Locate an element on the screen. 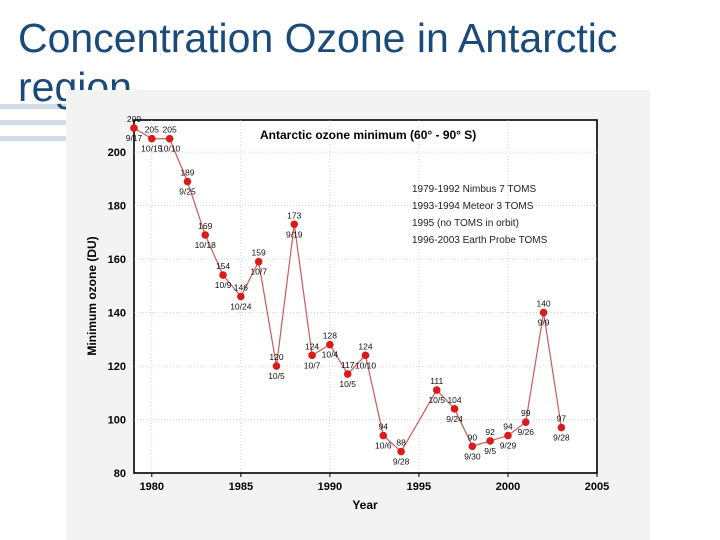 The width and height of the screenshot is (720, 540). data-value-label: 99 is located at coordinates (526, 413).